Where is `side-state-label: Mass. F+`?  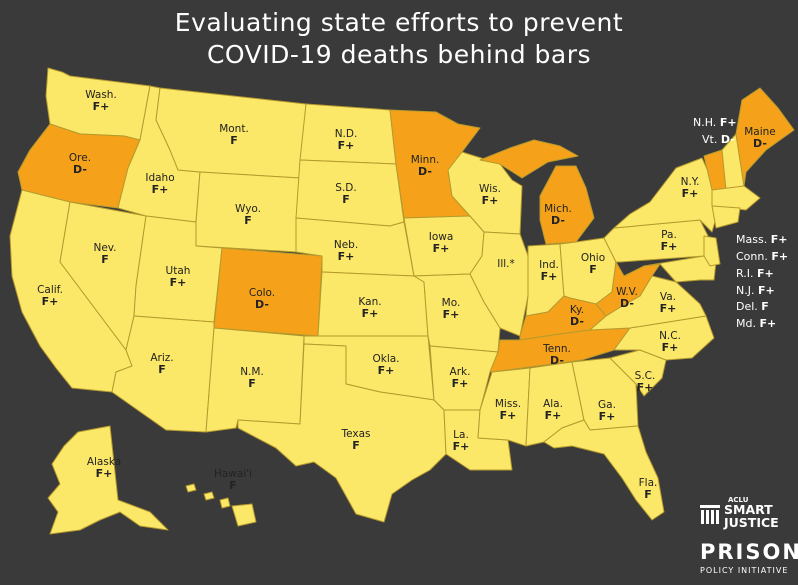 side-state-label: Mass. F+ is located at coordinates (761, 239).